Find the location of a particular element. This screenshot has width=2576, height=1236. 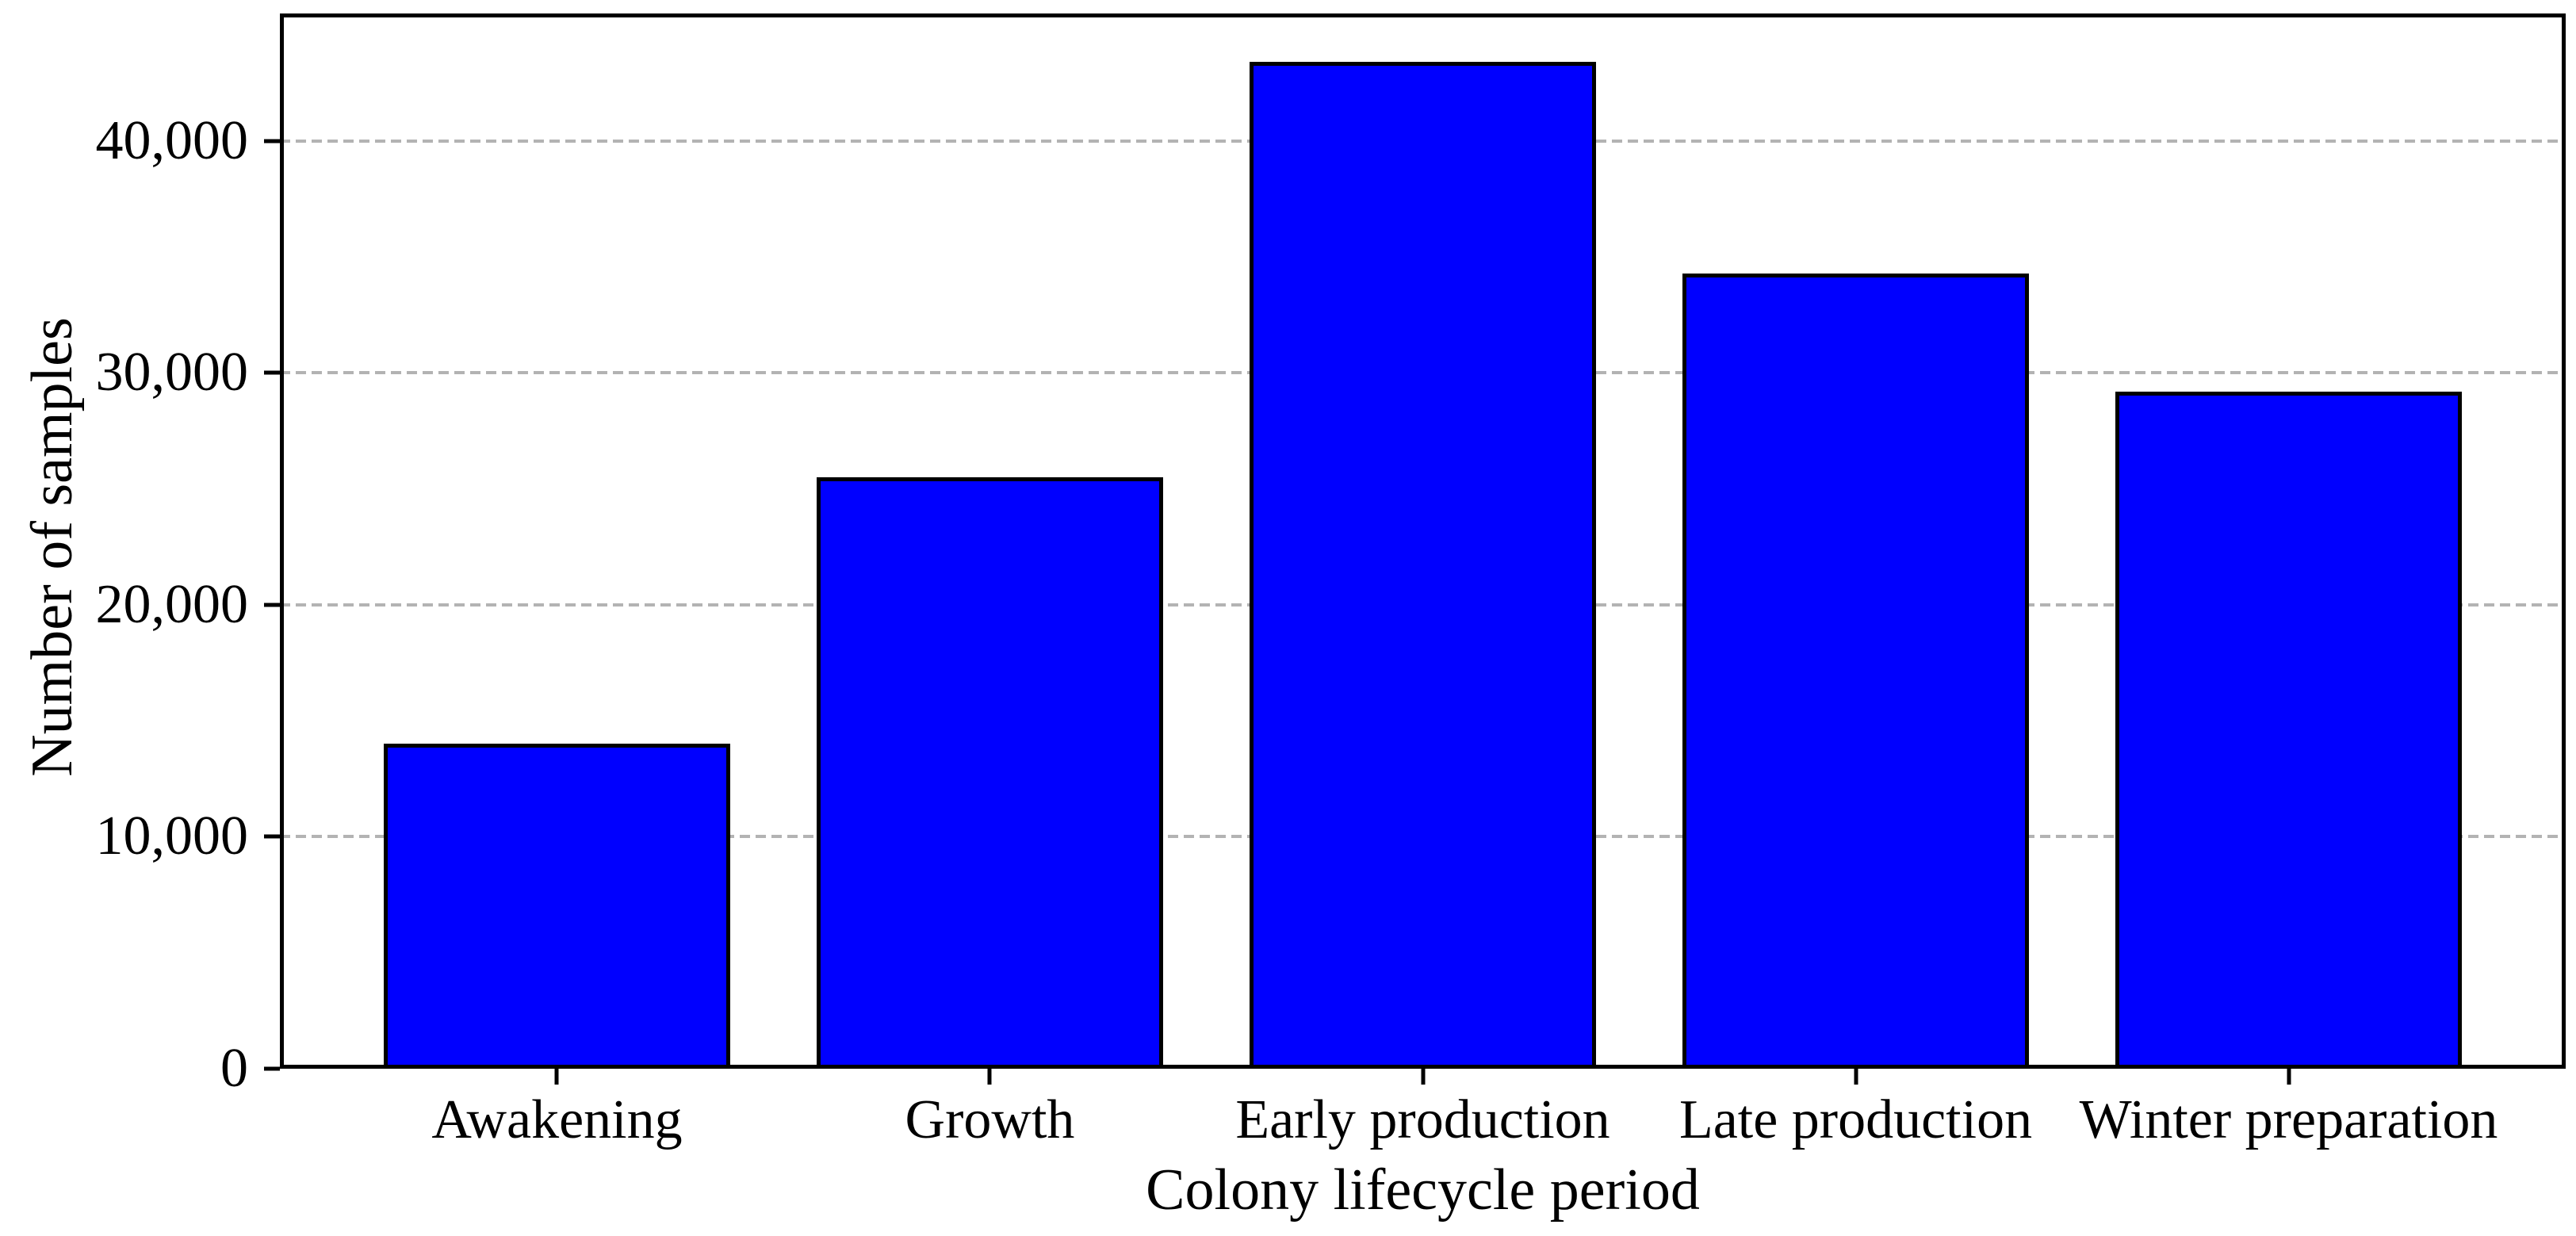

bar-late-production is located at coordinates (1855, 671).